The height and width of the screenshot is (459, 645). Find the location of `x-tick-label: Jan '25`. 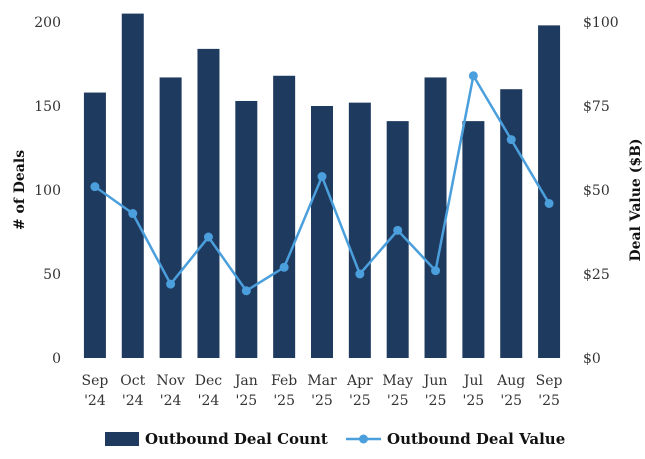

x-tick-label: Jan '25 is located at coordinates (245, 391).